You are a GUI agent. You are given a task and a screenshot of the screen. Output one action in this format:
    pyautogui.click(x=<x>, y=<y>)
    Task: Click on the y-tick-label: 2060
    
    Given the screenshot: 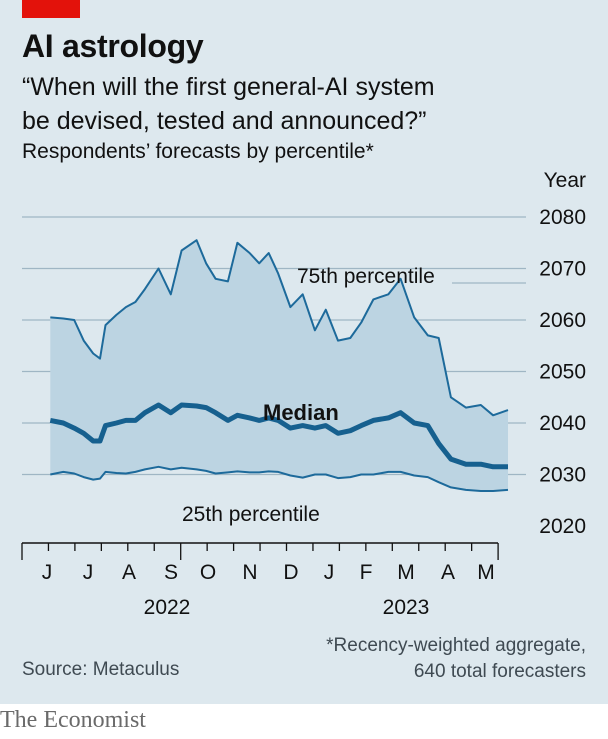 What is the action you would take?
    pyautogui.click(x=562, y=320)
    